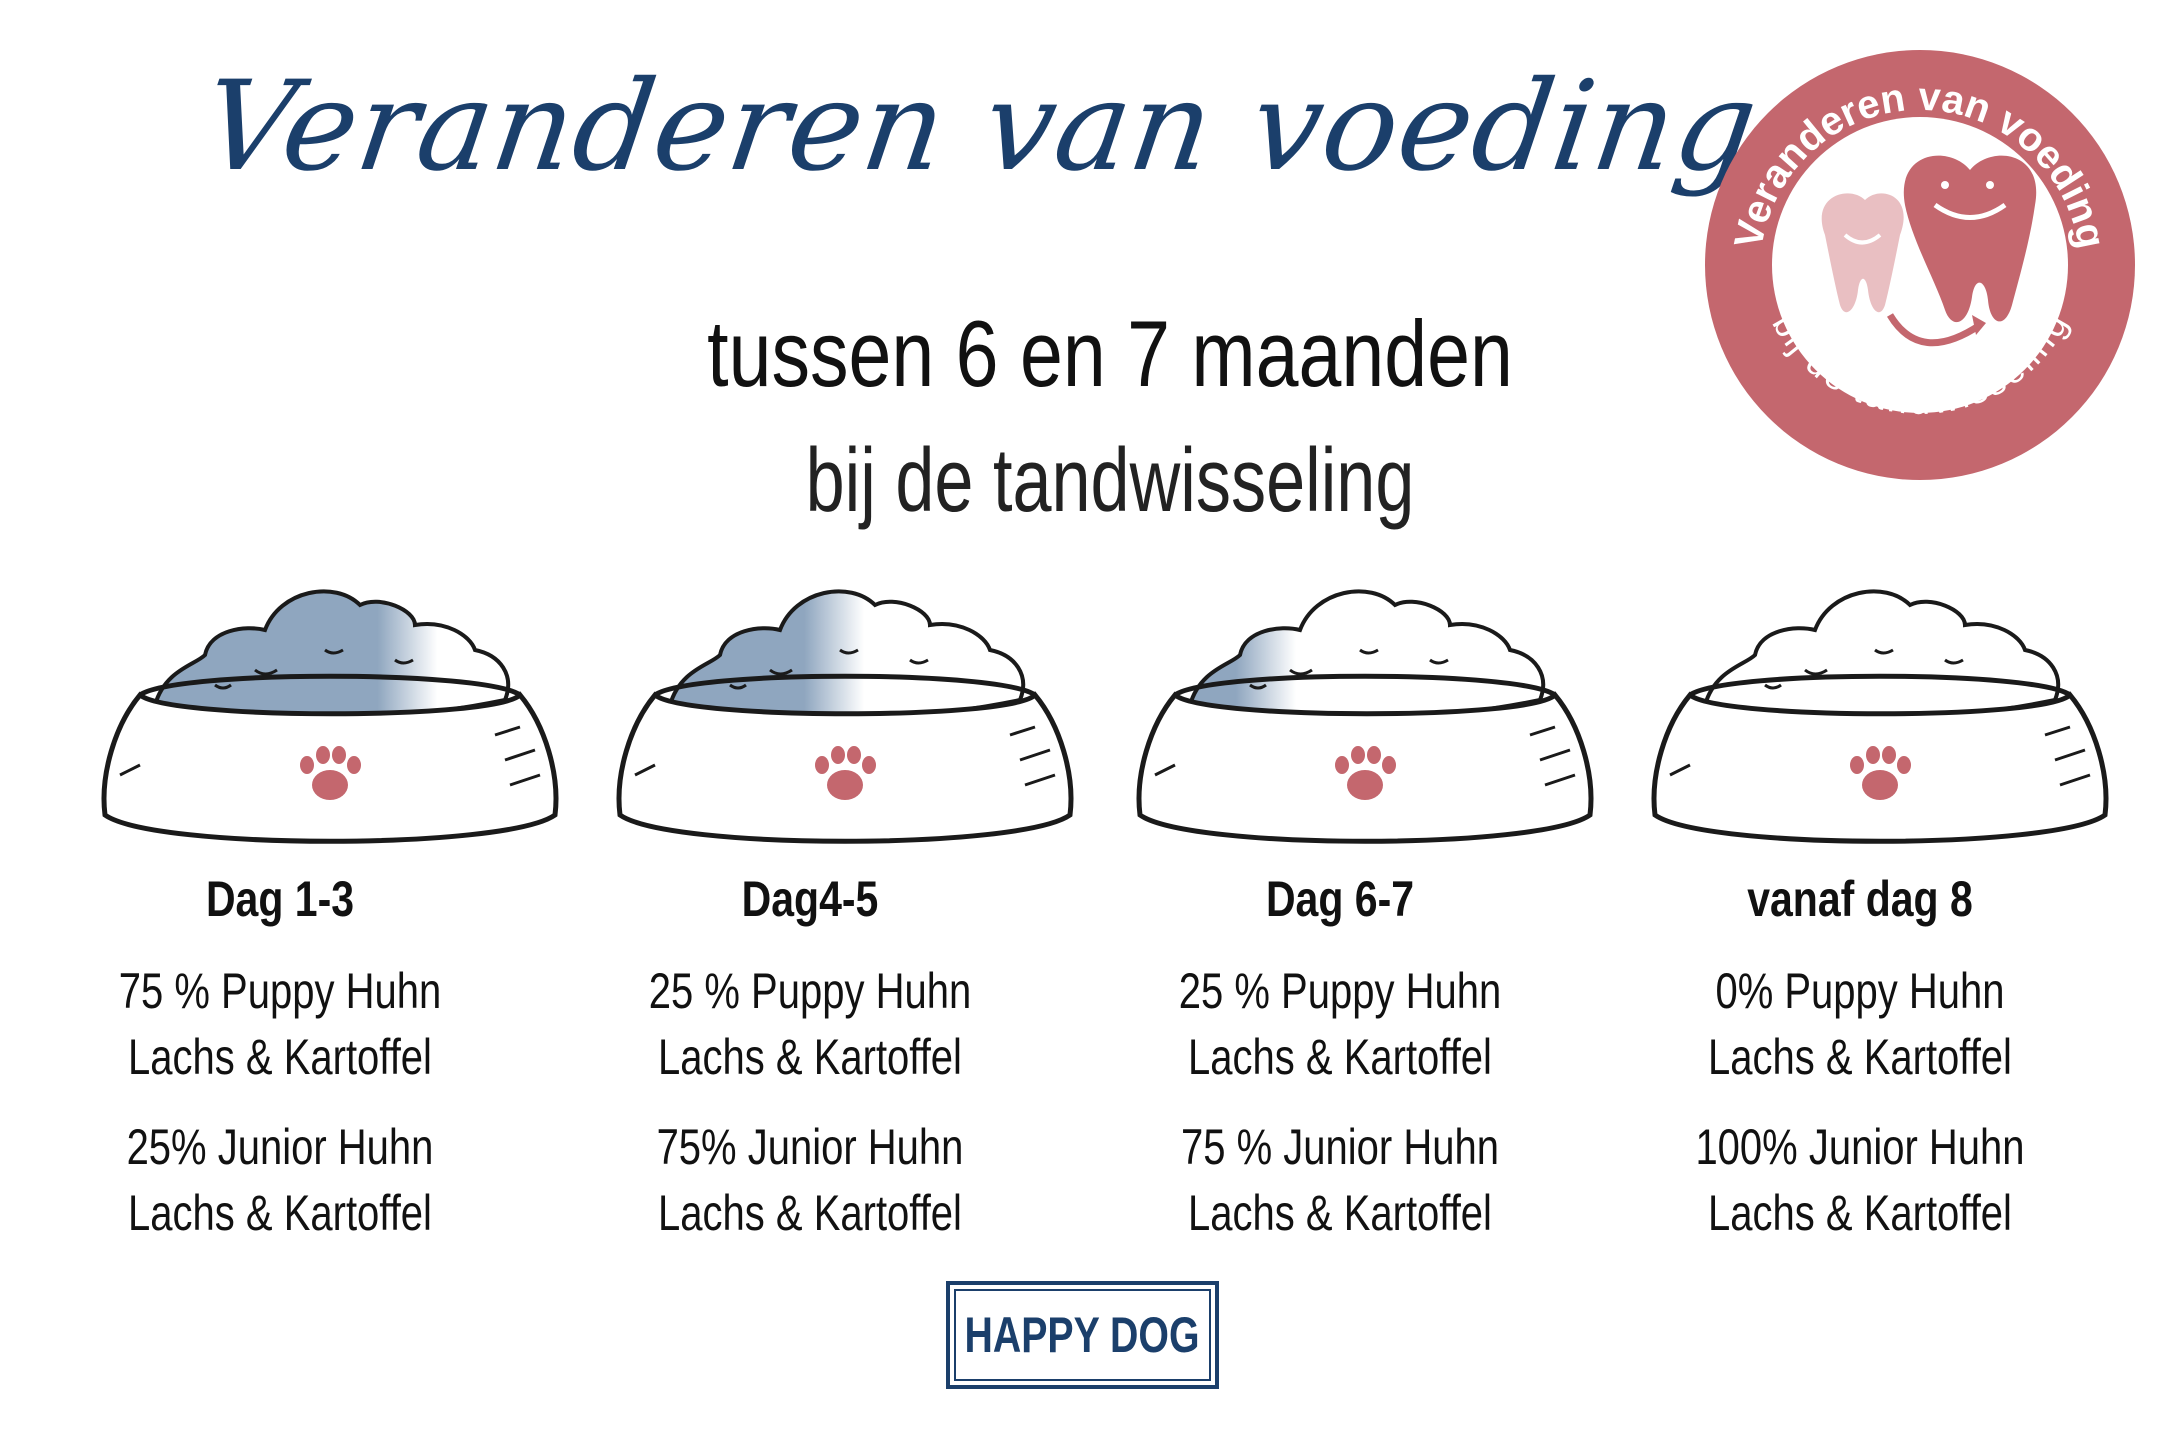  Describe the element at coordinates (280, 899) in the screenshot. I see `step-day: Dag 1-3` at that location.